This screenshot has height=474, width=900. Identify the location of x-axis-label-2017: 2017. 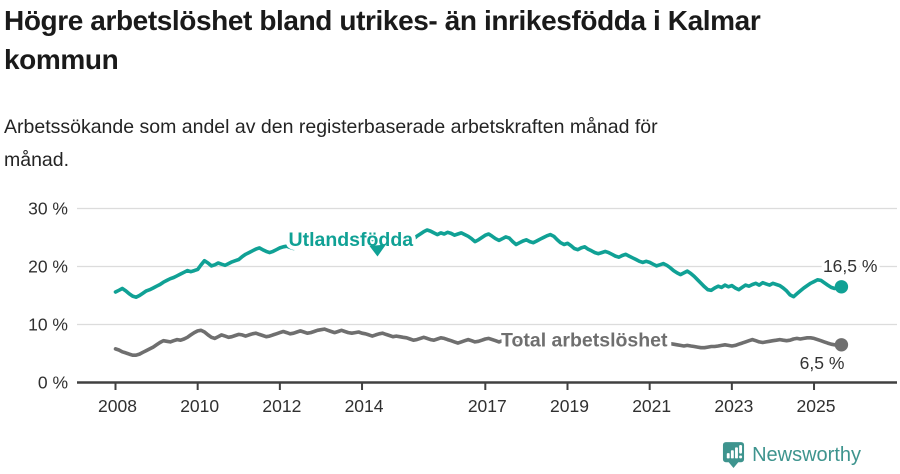
(487, 406).